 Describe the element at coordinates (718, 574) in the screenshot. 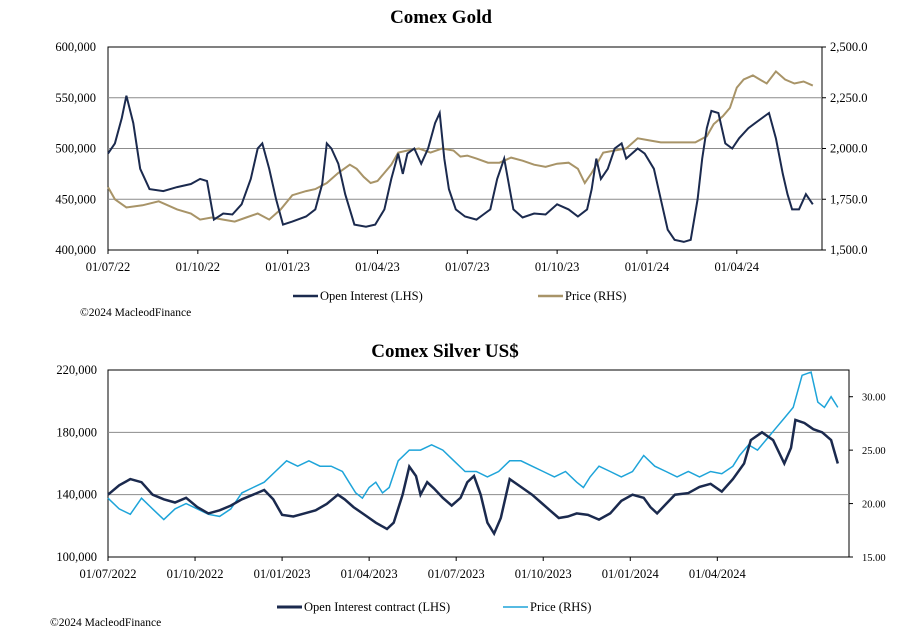

I see `silver-x-tick-label: 01/04/2024` at that location.